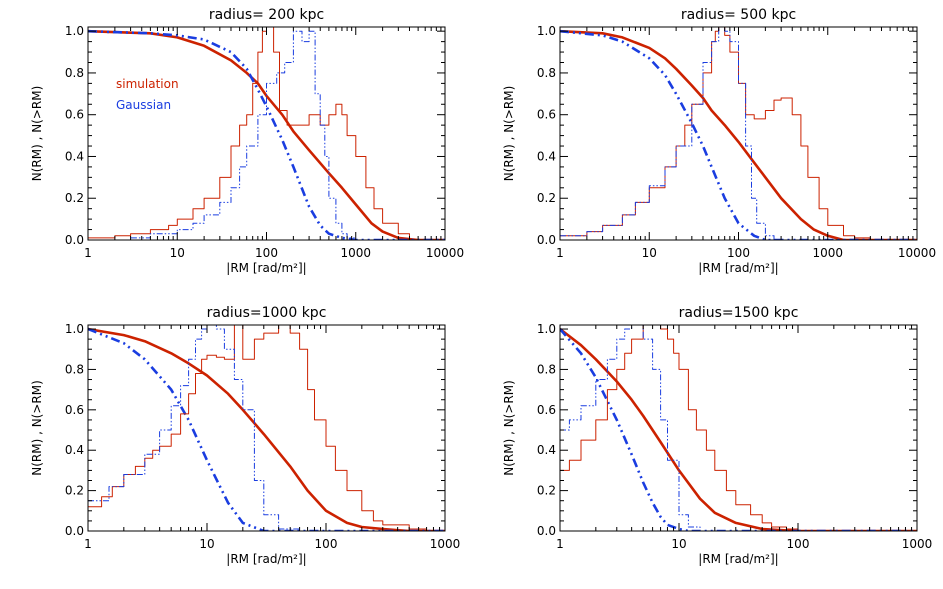 This screenshot has width=943, height=589. Describe the element at coordinates (147, 94) in the screenshot. I see `legend: simulation Gaussian` at that location.